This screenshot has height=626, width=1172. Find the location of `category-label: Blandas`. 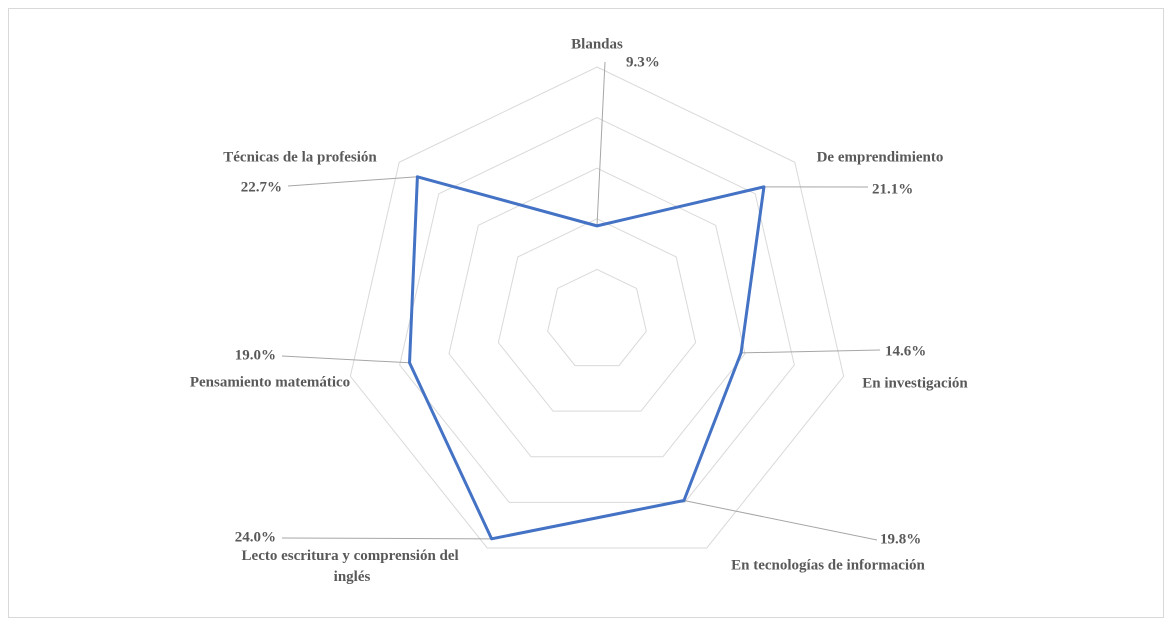

category-label: Blandas is located at coordinates (597, 44).